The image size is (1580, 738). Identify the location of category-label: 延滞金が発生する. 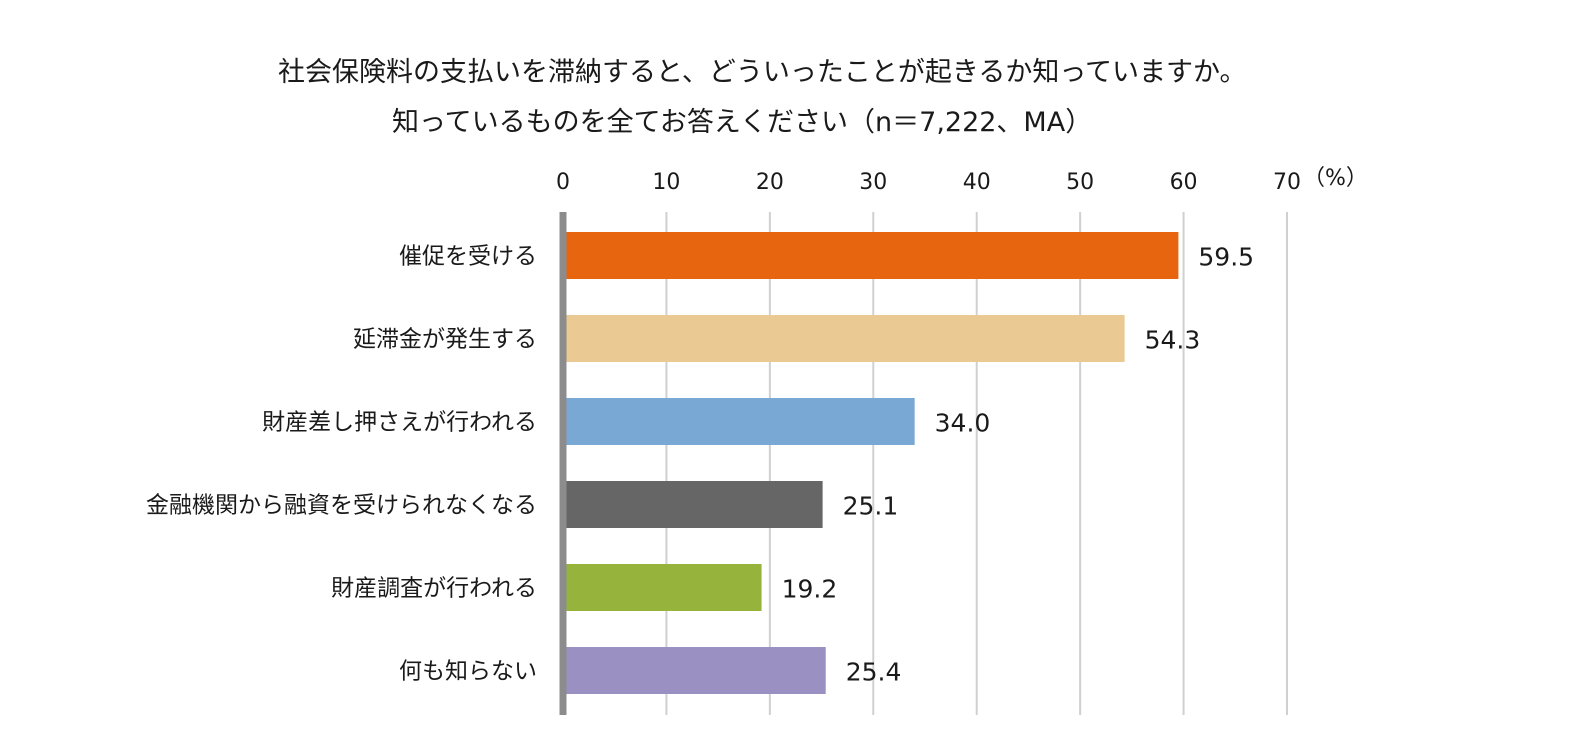
(445, 340).